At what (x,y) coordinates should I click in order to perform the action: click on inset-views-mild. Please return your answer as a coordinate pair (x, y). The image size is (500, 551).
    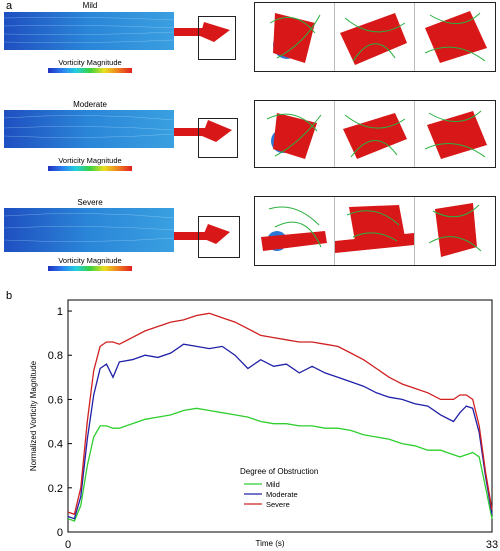
    Looking at the image, I should click on (375, 37).